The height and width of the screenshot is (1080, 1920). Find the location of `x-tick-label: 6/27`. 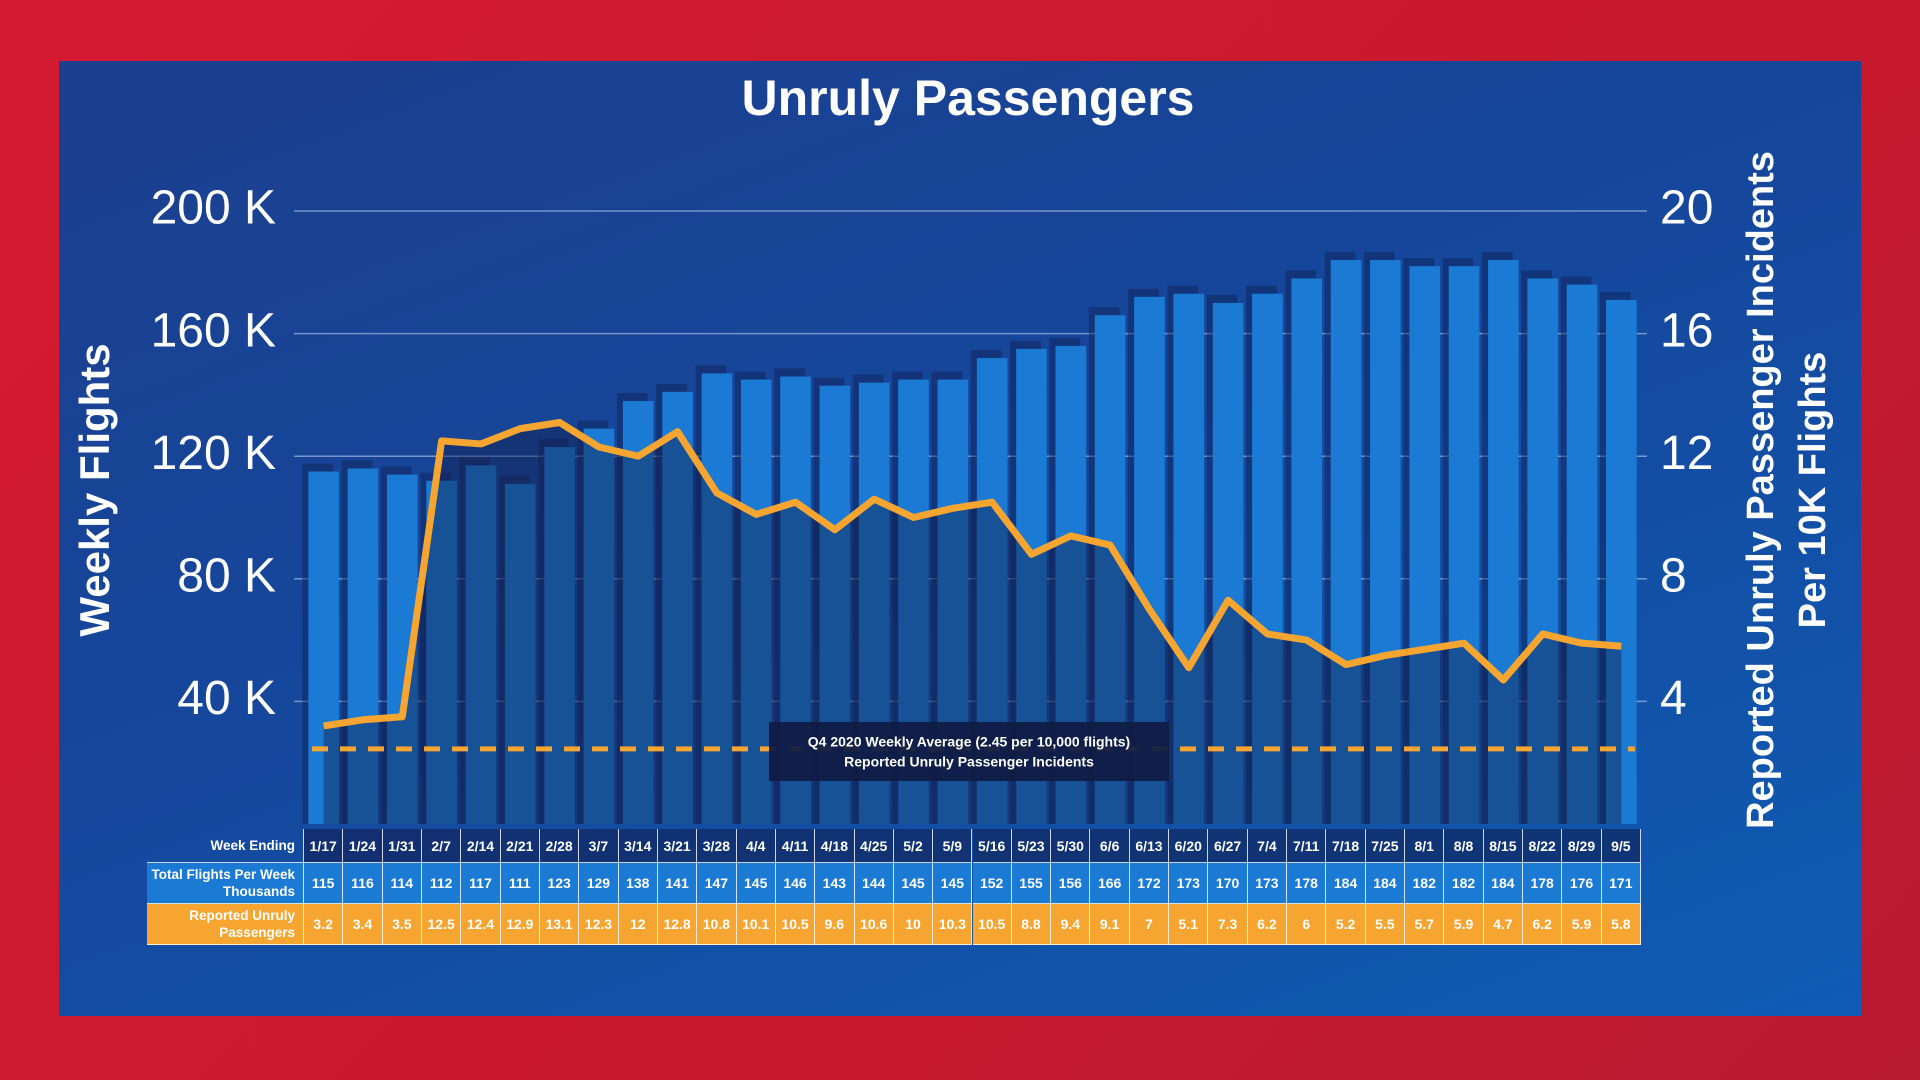

x-tick-label: 6/27 is located at coordinates (1228, 846).